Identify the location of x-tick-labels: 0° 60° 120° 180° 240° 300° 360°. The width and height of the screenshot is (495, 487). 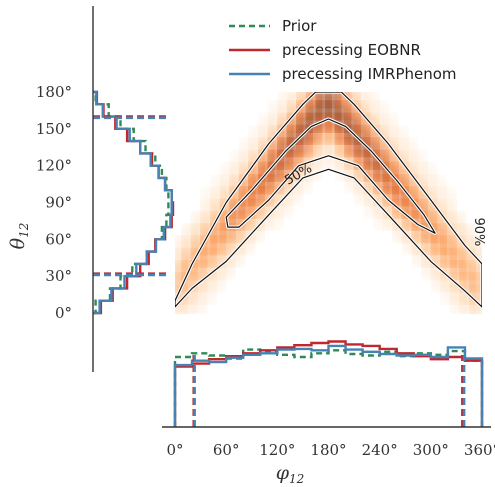
(330, 450).